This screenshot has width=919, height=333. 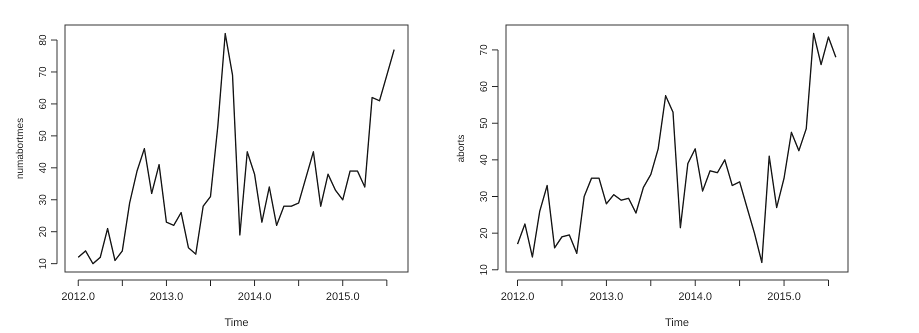 What do you see at coordinates (20, 149) in the screenshot?
I see `y-axis-title: numabortmes` at bounding box center [20, 149].